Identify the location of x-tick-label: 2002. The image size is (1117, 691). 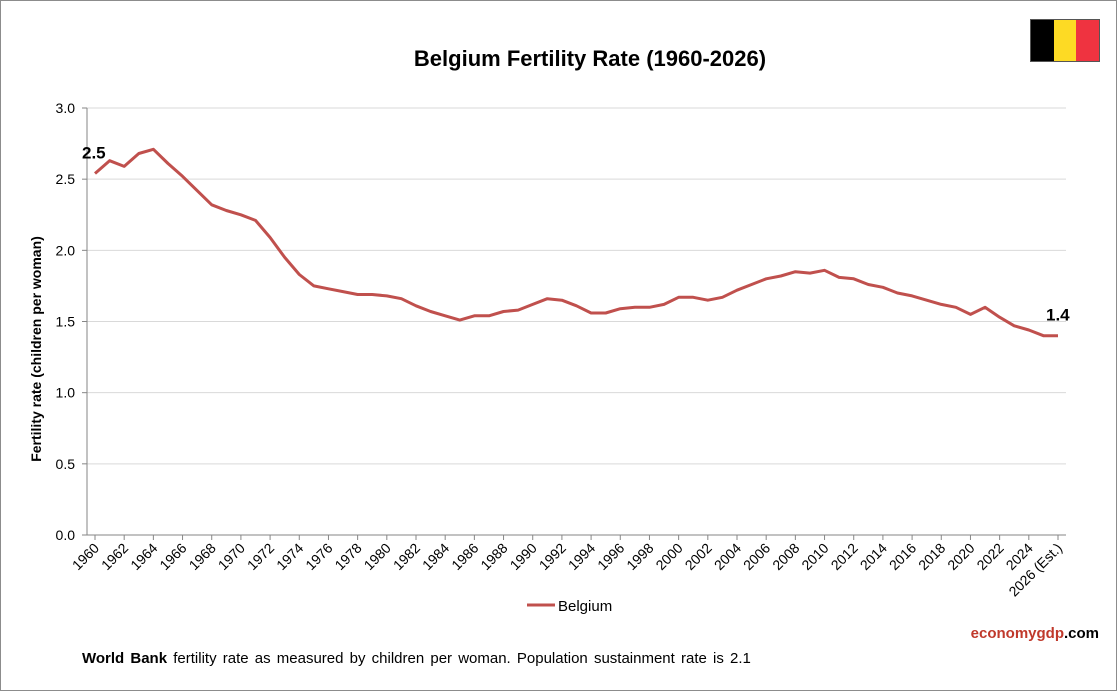
(698, 556).